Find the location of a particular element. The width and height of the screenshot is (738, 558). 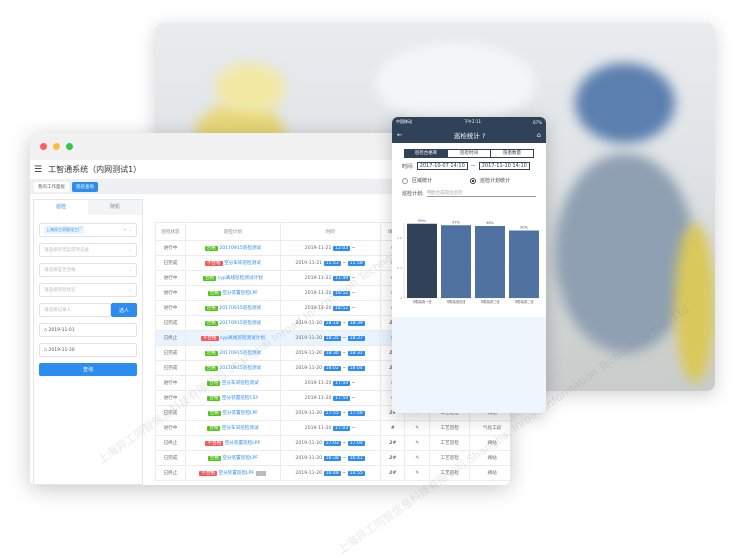

help-icon: ? is located at coordinates (483, 136).